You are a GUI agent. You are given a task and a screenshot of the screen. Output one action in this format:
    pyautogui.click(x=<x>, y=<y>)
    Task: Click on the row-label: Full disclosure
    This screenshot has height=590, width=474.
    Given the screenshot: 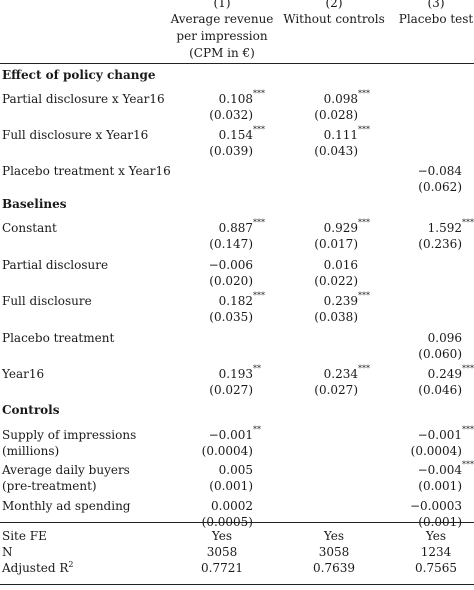 What is the action you would take?
    pyautogui.click(x=47, y=301)
    